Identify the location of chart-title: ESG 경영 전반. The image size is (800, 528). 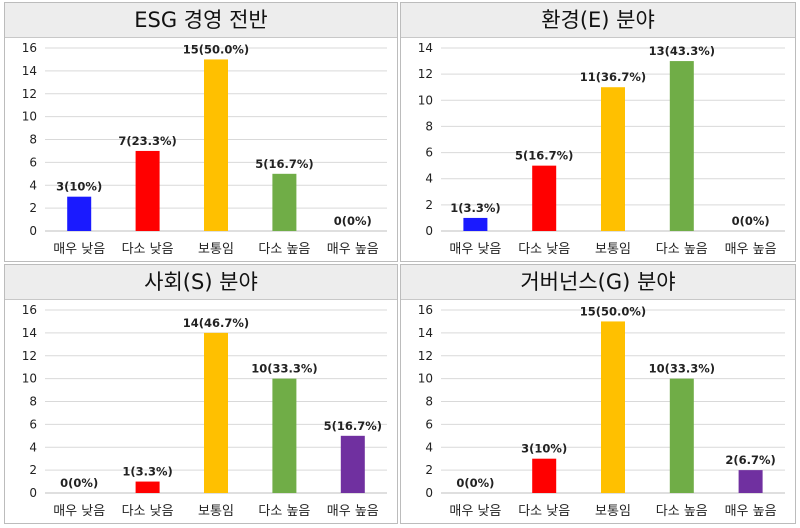
(201, 20).